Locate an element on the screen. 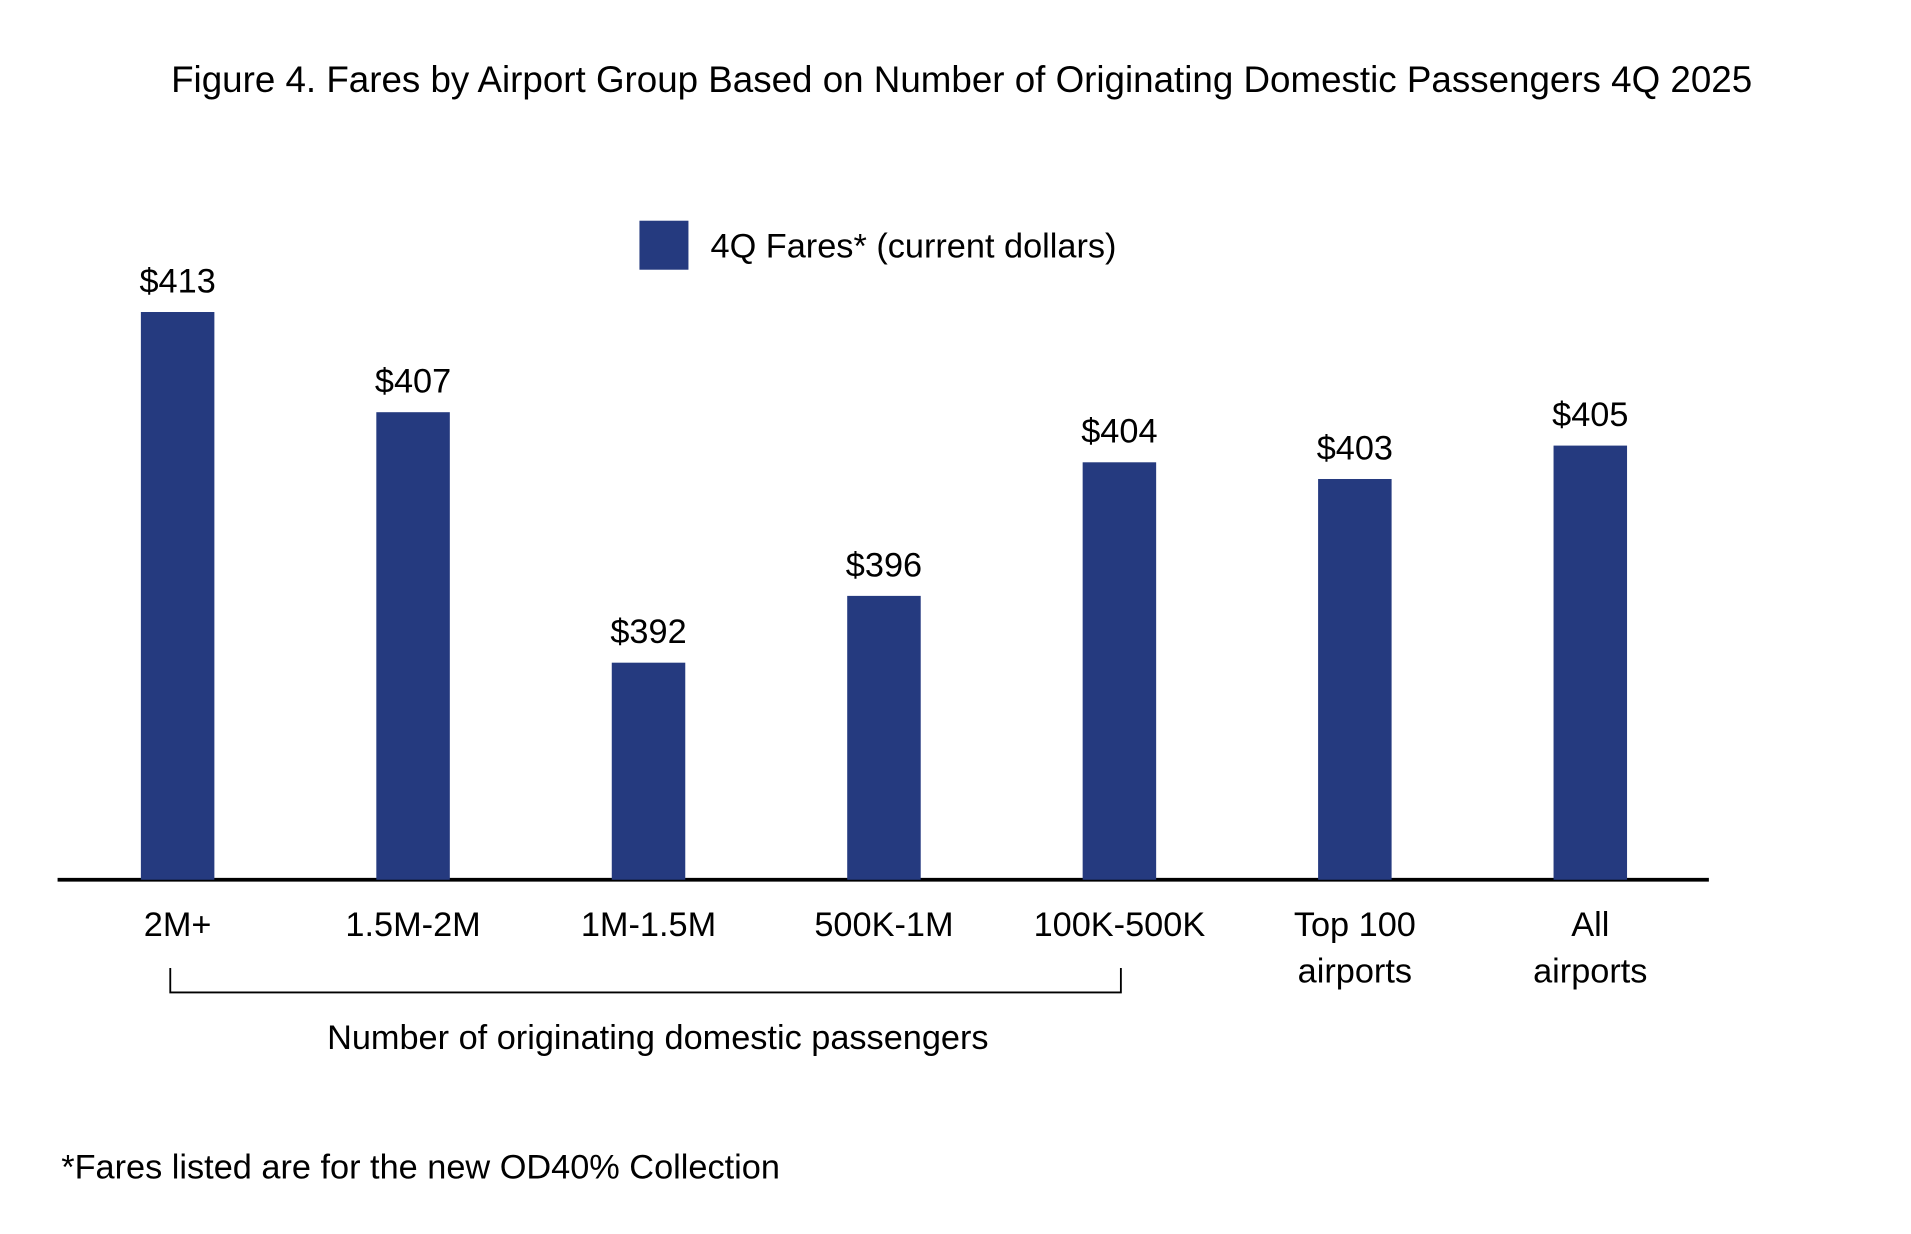 This screenshot has width=1911, height=1234. value-label: $404 is located at coordinates (1119, 432).